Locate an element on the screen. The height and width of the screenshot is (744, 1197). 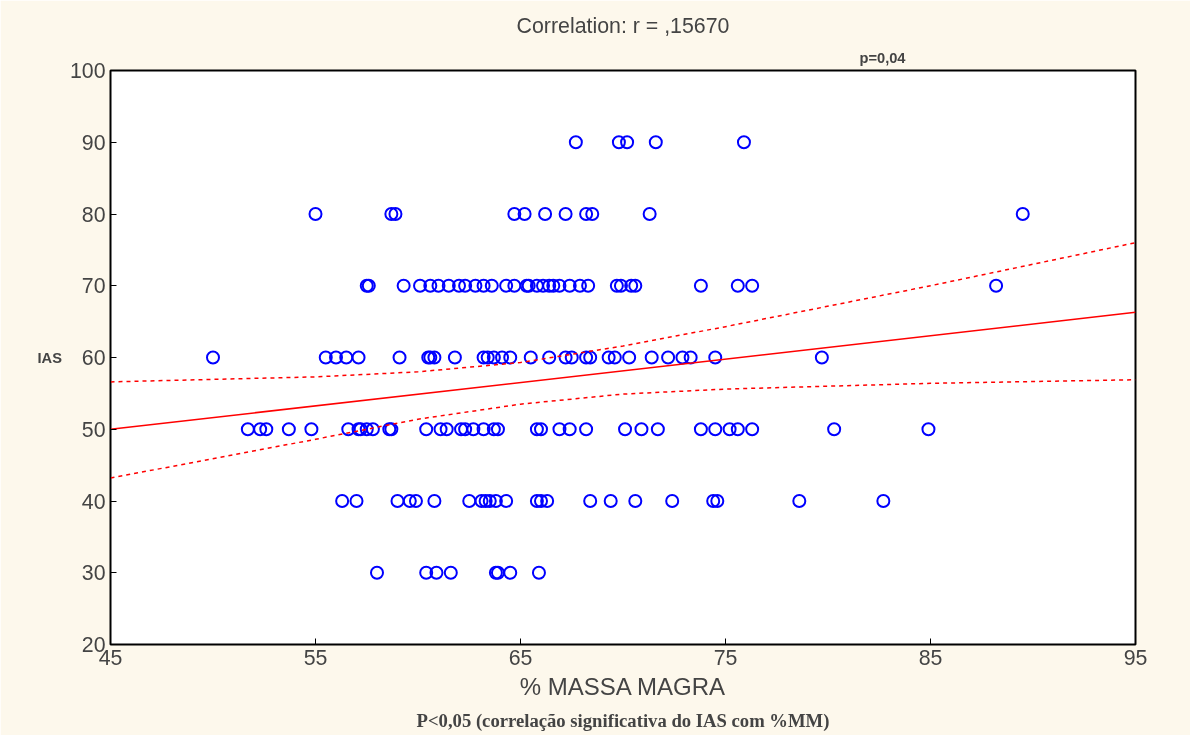
x-tick-label: 75 is located at coordinates (725, 657).